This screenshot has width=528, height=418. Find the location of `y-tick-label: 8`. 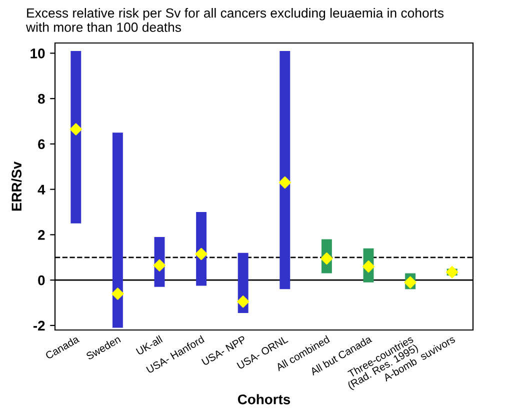

y-tick-label: 8 is located at coordinates (41, 99).